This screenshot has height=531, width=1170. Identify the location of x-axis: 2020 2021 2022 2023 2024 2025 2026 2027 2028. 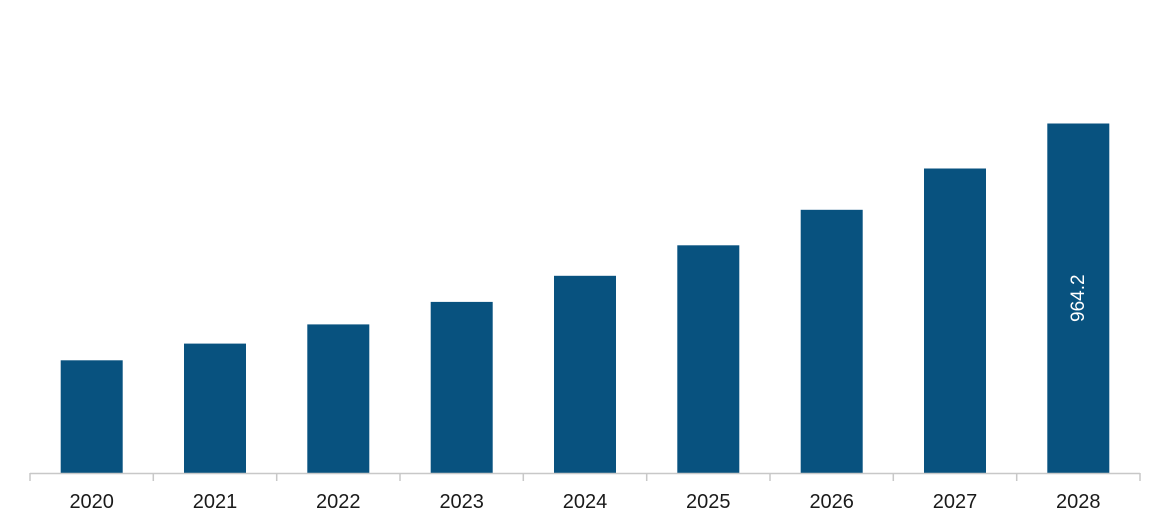
(585, 492).